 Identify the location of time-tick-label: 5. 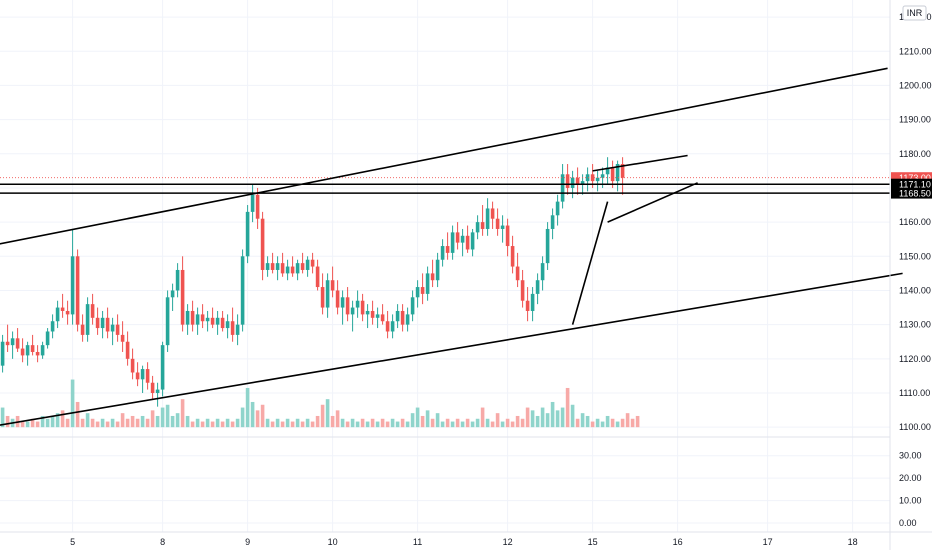
(72, 542).